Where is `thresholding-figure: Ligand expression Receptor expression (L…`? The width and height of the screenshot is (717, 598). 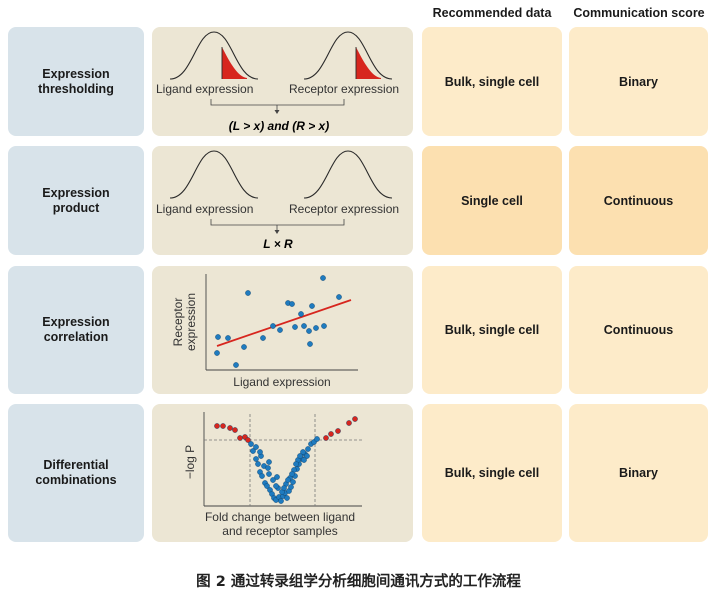 thresholding-figure: Ligand expression Receptor expression (L… is located at coordinates (277, 82).